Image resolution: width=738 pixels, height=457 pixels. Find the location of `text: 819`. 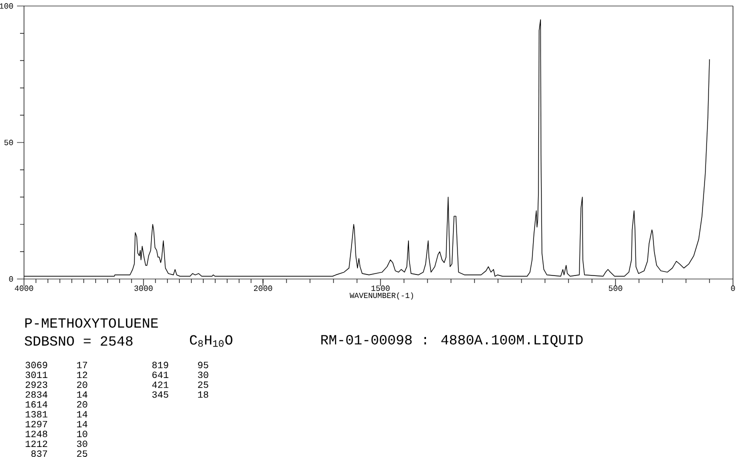

text: 819 is located at coordinates (160, 365).